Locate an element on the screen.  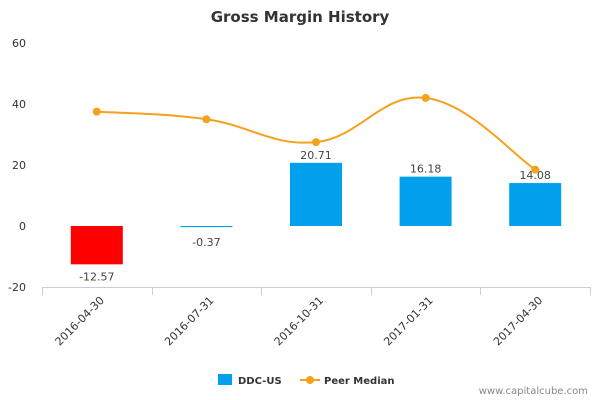
legend-peer-median-marker is located at coordinates (310, 380).